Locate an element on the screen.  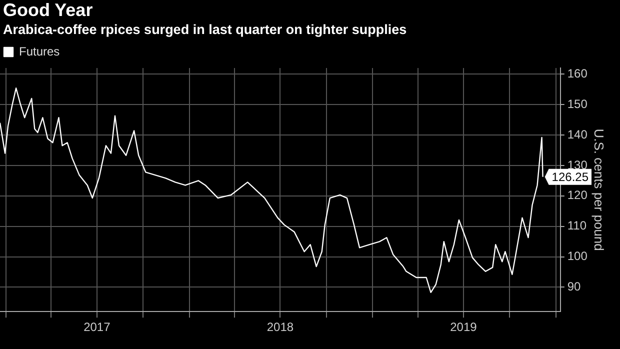
chart-title: Good Year is located at coordinates (48, 10).